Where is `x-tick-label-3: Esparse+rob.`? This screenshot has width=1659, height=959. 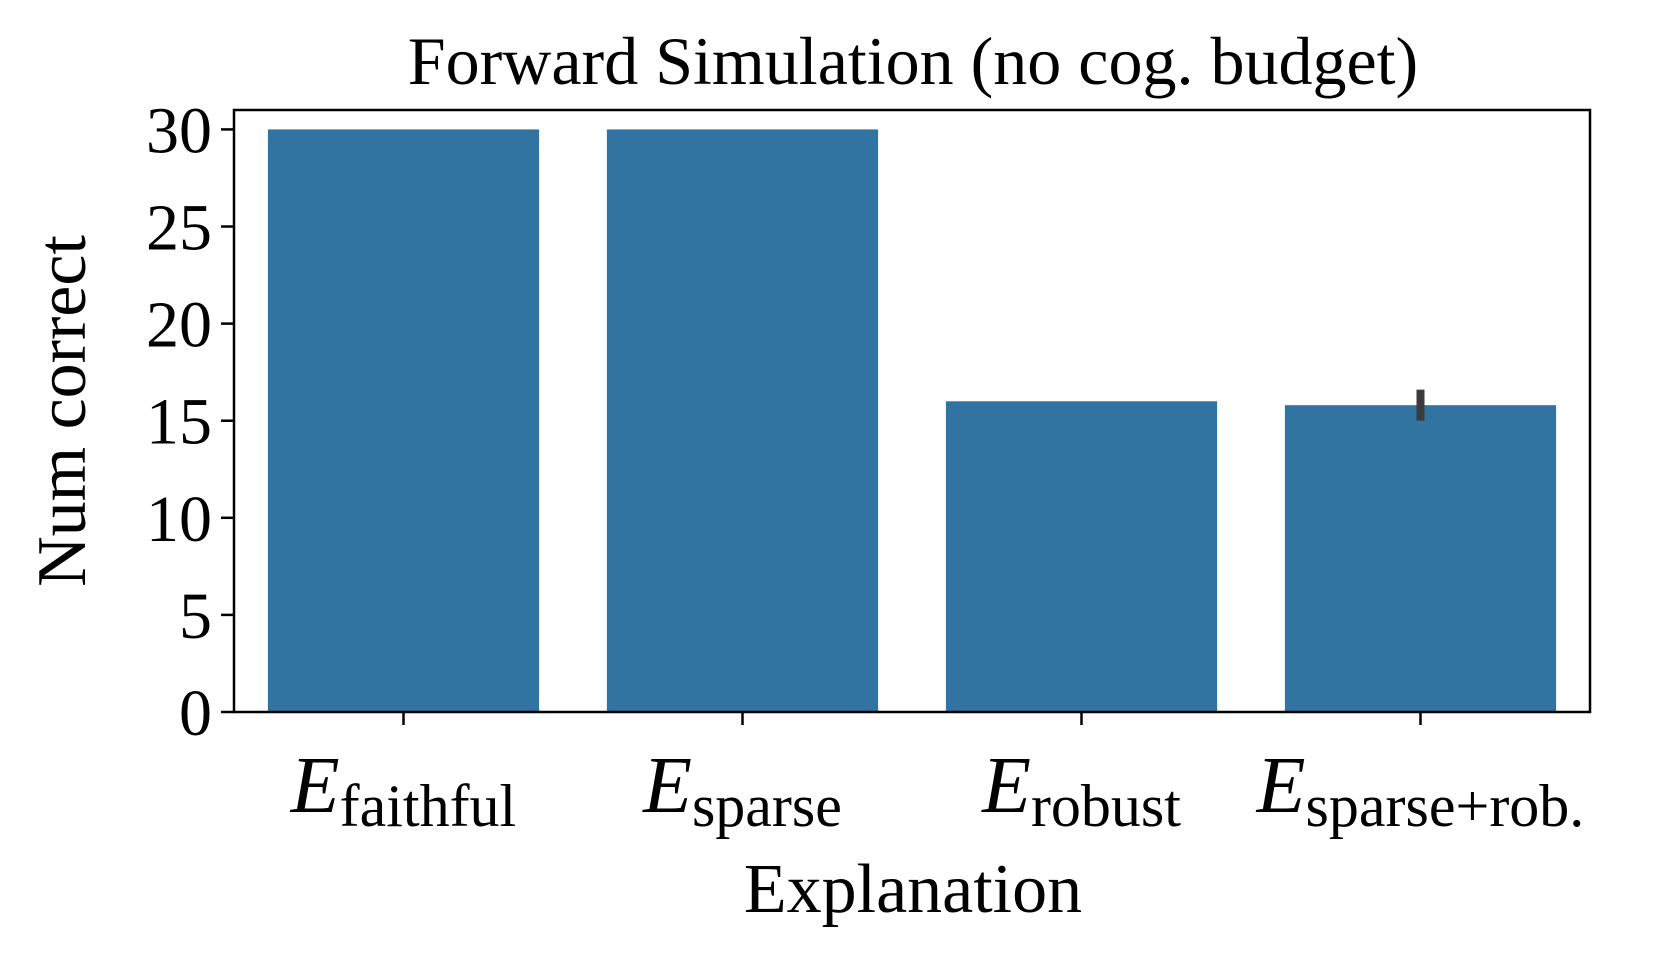
x-tick-label-3: Esparse+rob. is located at coordinates (1420, 790).